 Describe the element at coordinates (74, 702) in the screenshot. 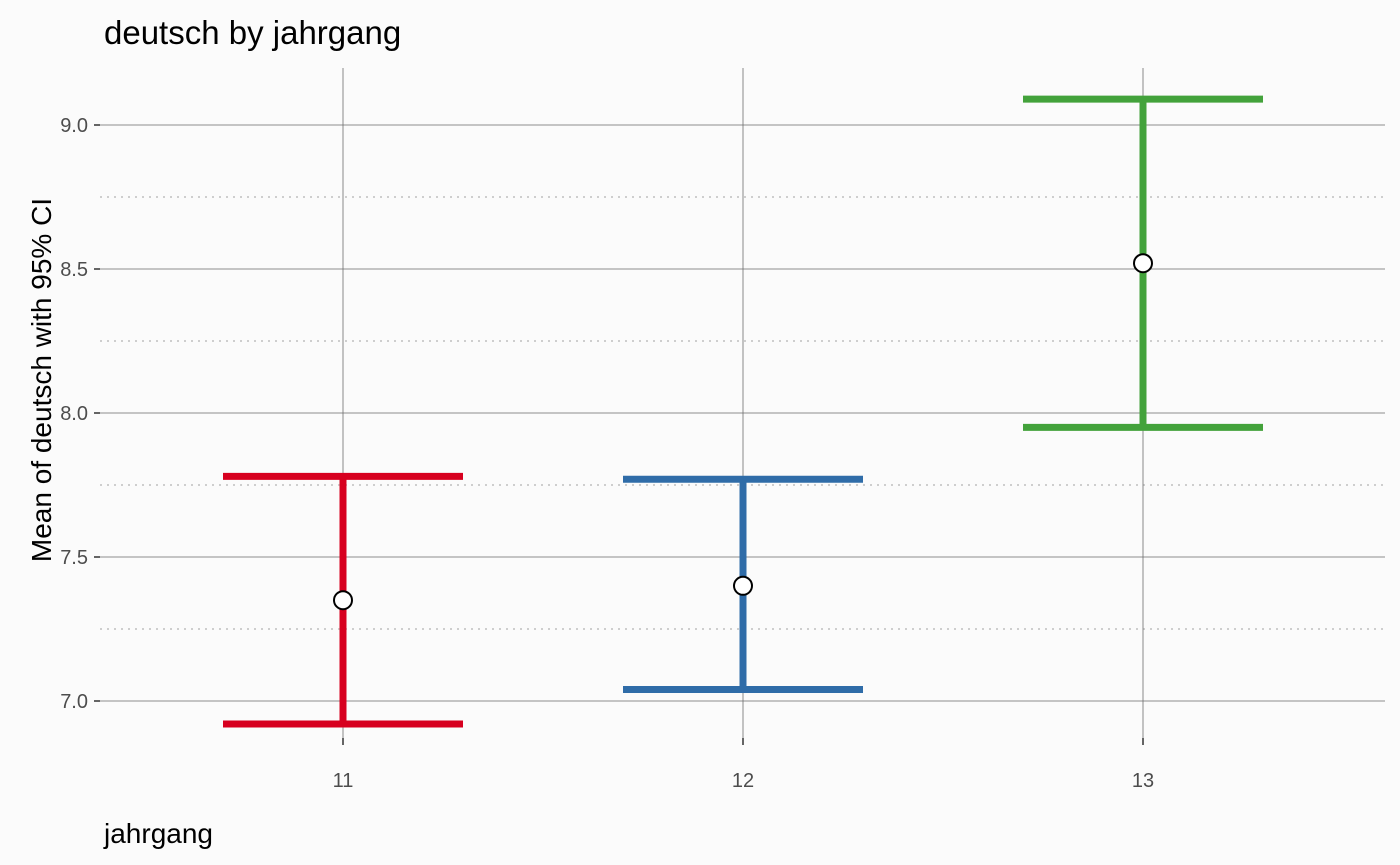

I see `y-tick-label: 7.0` at that location.